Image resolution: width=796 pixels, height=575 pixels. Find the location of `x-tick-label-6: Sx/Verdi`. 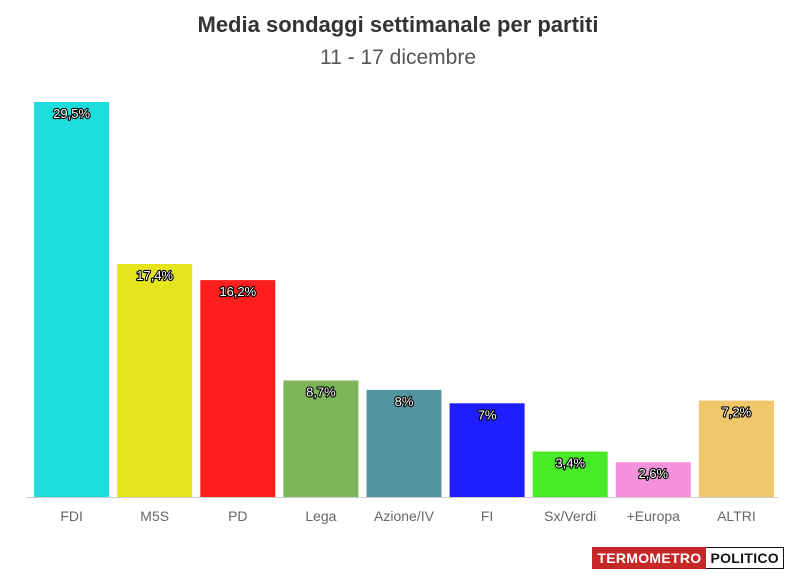

x-tick-label-6: Sx/Verdi is located at coordinates (570, 516).